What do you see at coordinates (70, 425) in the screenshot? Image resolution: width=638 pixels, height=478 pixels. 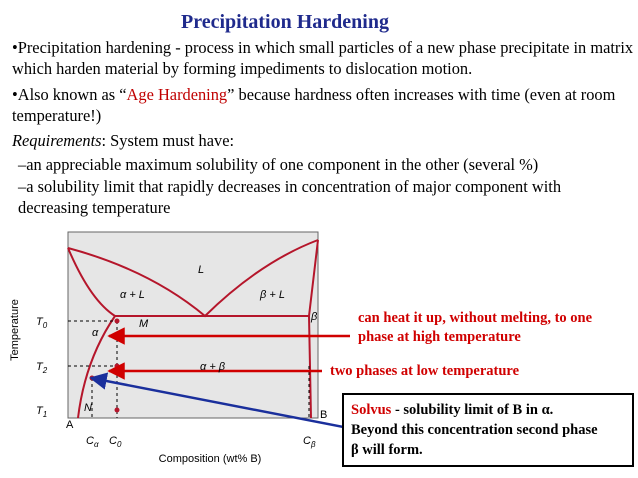 I see `label: A` at bounding box center [70, 425].